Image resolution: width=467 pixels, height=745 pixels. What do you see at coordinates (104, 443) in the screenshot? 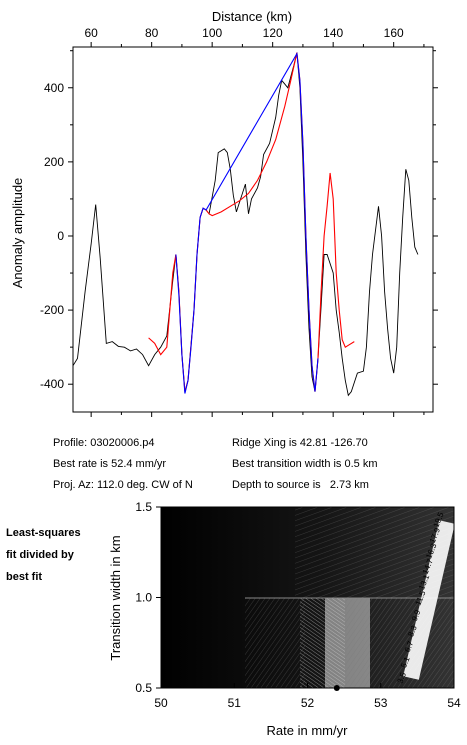
I see `profile-label: Profile: 03020006.p4` at bounding box center [104, 443].